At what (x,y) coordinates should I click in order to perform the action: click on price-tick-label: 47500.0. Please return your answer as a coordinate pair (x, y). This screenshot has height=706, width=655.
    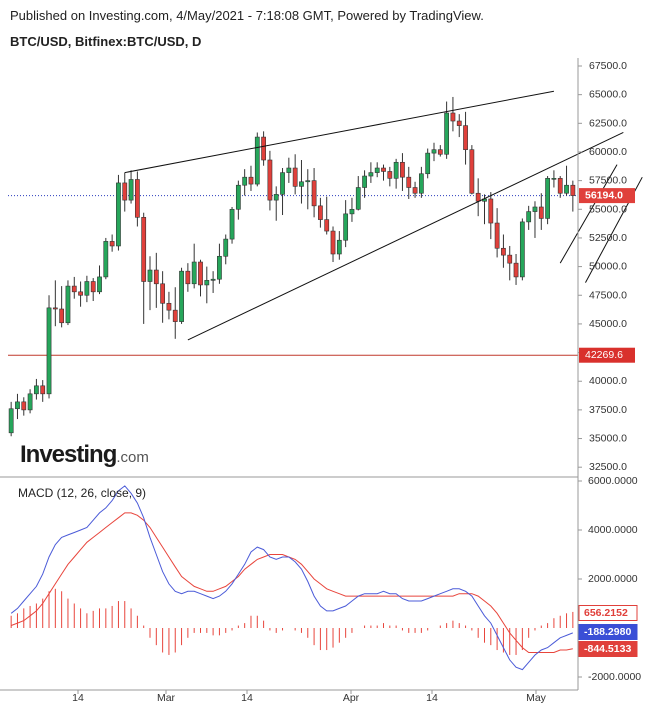
    Looking at the image, I should click on (608, 295).